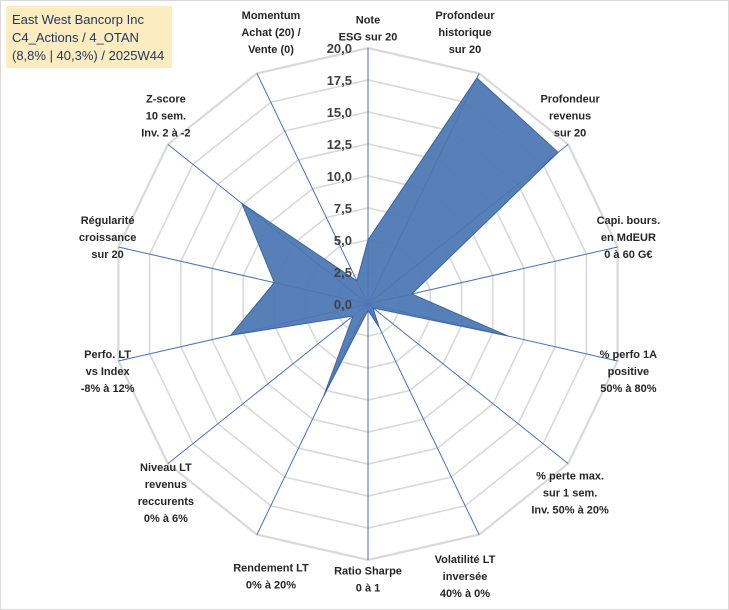 This screenshot has width=729, height=610. What do you see at coordinates (271, 577) in the screenshot?
I see `category-label: Rendement LT 0% à 20%` at bounding box center [271, 577].